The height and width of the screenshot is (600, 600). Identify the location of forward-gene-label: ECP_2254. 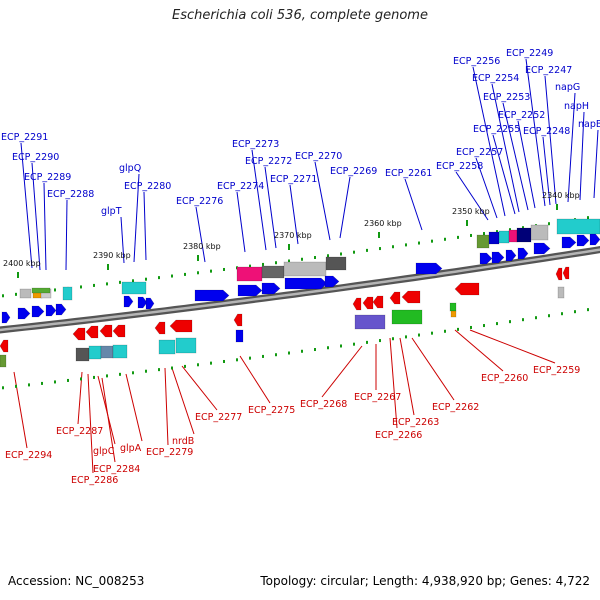
(495, 78).